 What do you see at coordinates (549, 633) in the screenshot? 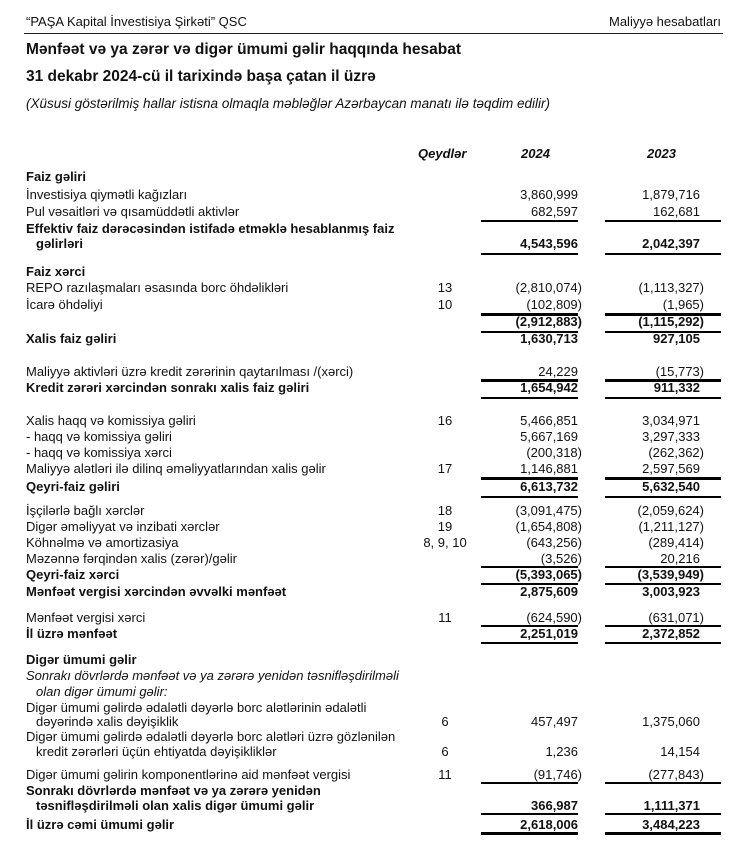
I see `value-2024: 2,251,019` at bounding box center [549, 633].